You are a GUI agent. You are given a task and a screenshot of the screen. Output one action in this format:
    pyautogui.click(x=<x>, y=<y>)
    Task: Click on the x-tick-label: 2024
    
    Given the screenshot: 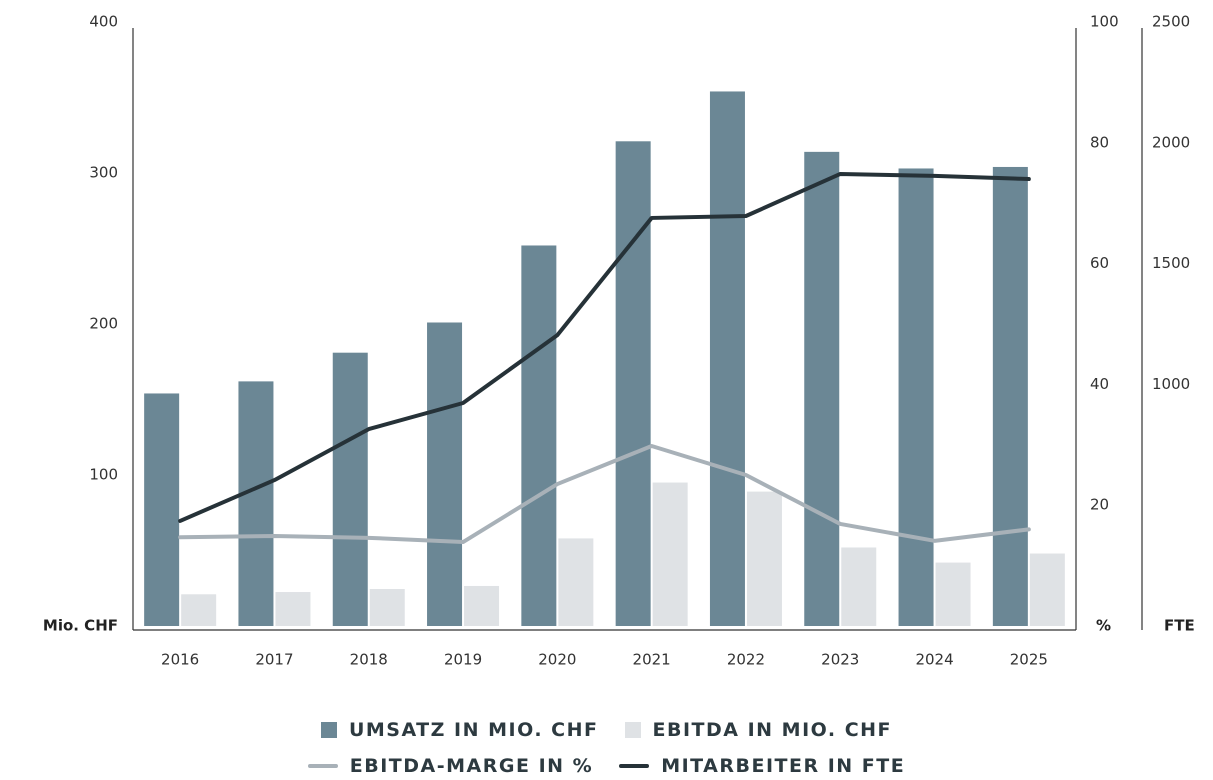 What is the action you would take?
    pyautogui.click(x=934, y=660)
    